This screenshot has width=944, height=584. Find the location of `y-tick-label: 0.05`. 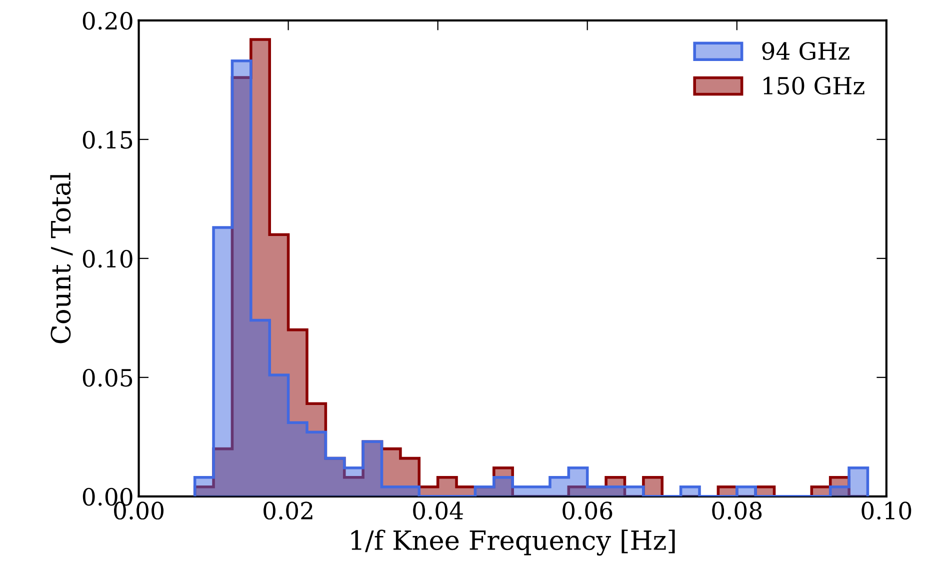

y-tick-label: 0.05 is located at coordinates (107, 377).